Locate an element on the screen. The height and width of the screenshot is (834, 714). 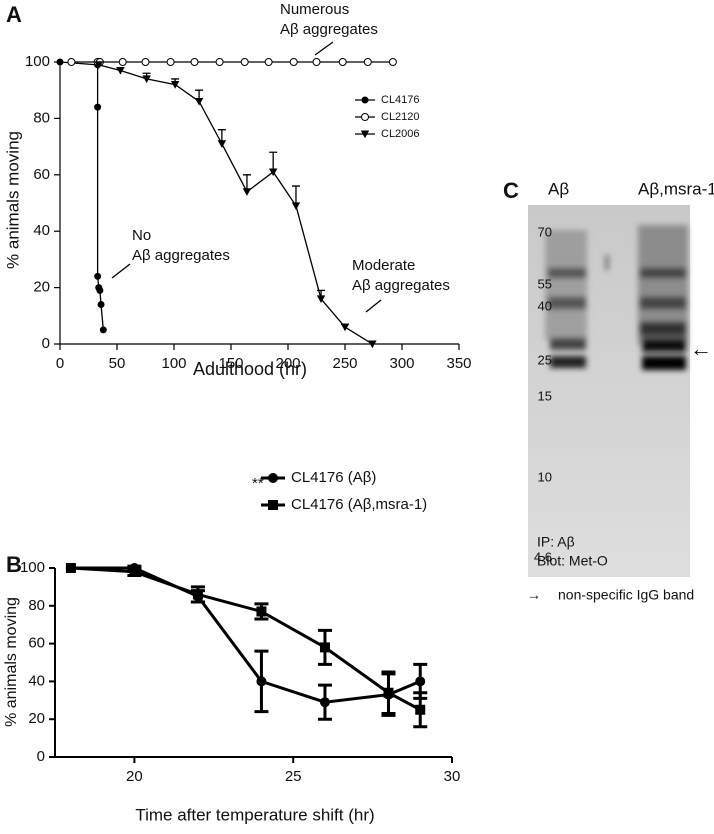
lane-bands is located at coordinates (616, 297).